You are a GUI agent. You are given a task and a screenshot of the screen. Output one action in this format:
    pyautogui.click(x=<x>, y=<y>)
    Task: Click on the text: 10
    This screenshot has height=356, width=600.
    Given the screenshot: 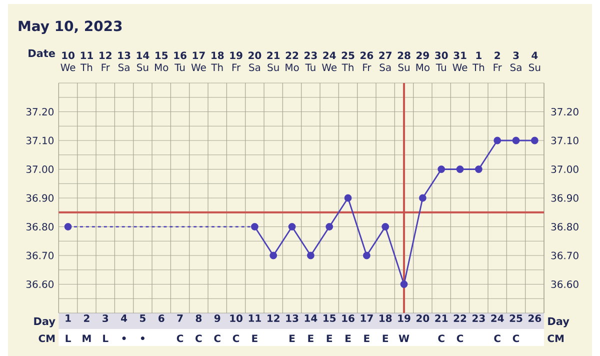 What is the action you would take?
    pyautogui.click(x=68, y=56)
    